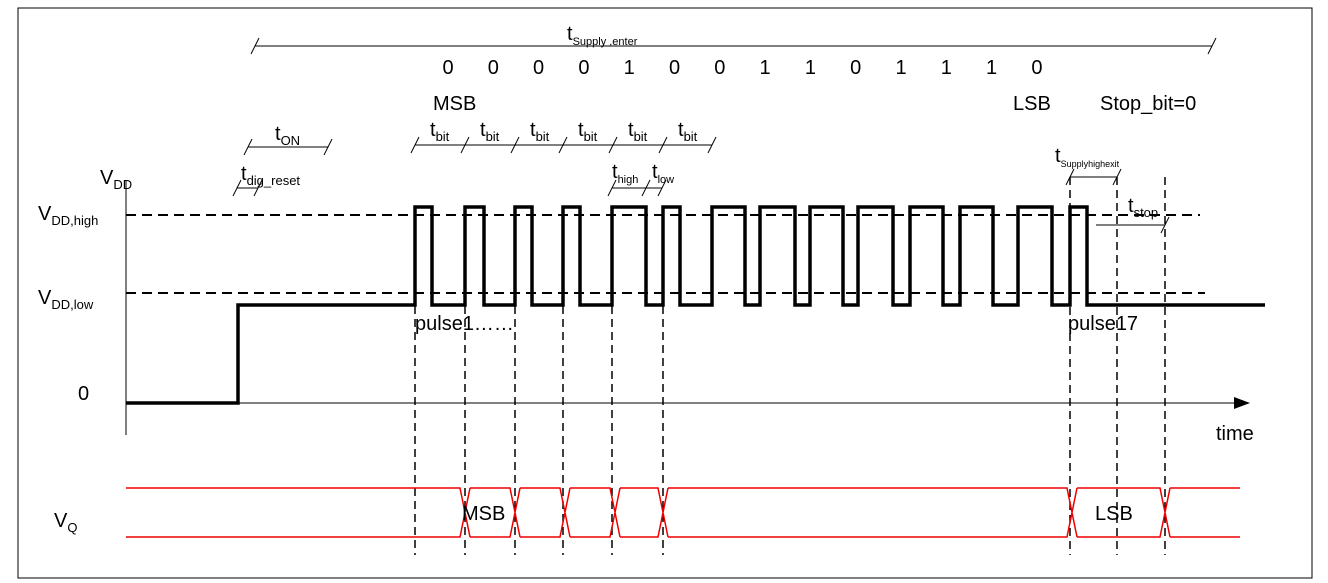  I want to click on v-dd-high: VDD,high, so click(68, 215).